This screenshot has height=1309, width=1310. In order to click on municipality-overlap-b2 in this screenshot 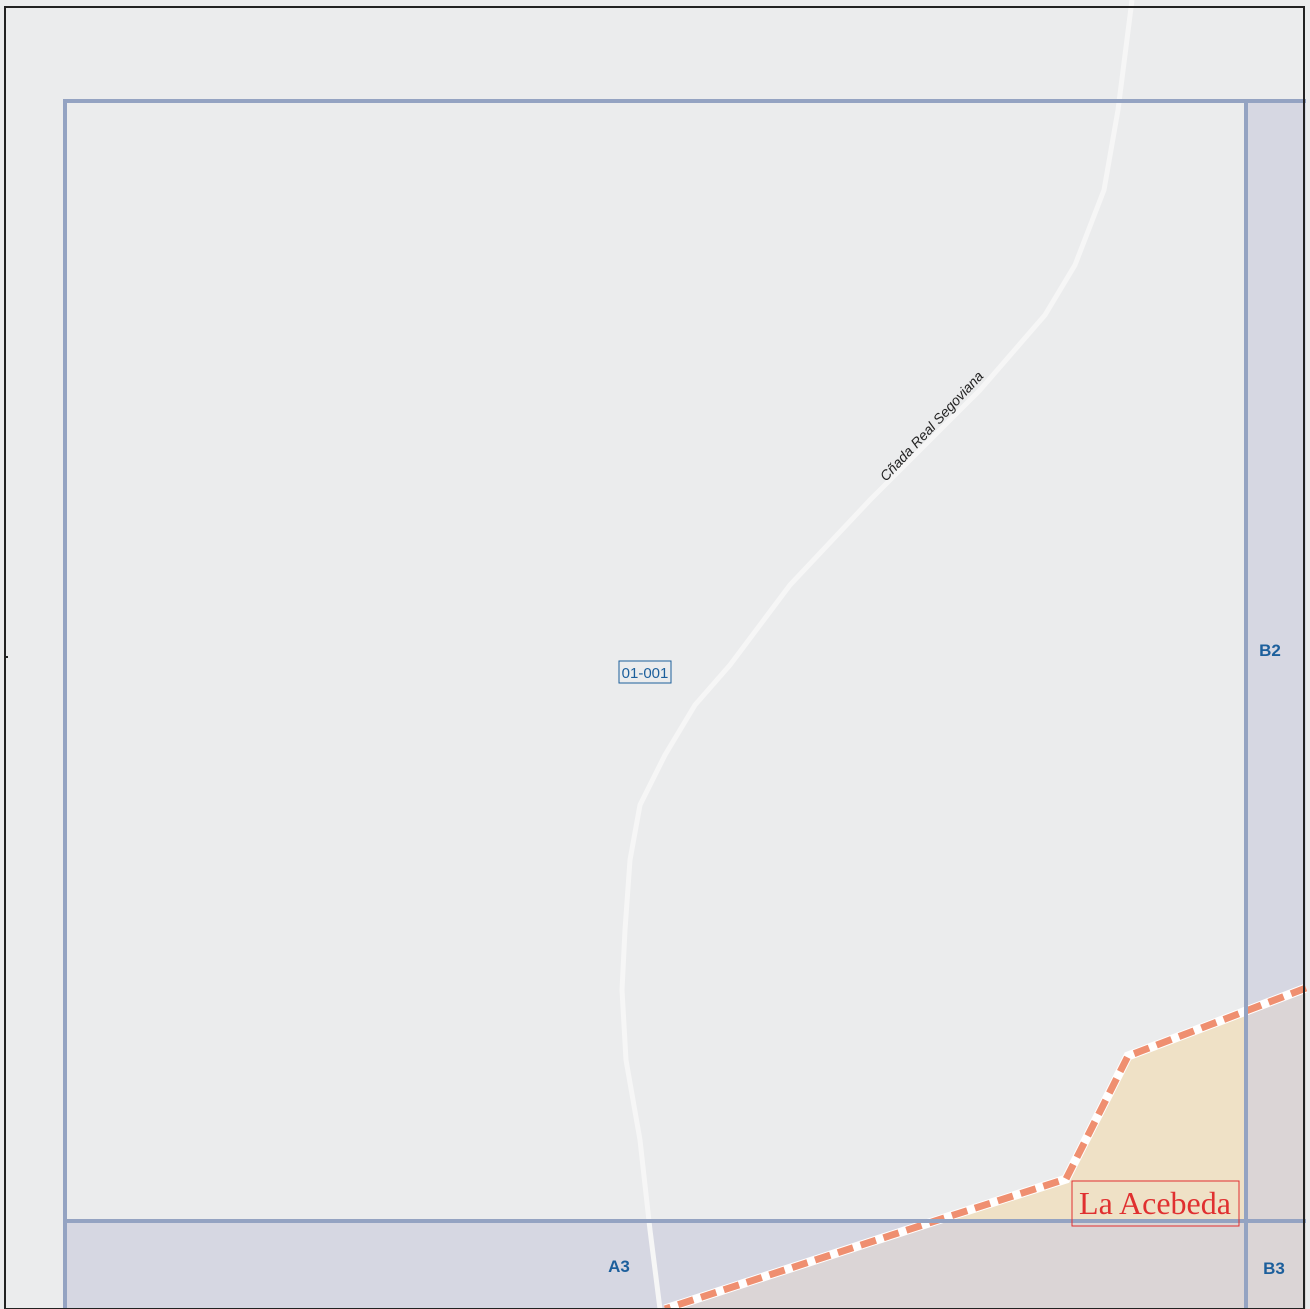, I will do `click(1276, 1104)`.